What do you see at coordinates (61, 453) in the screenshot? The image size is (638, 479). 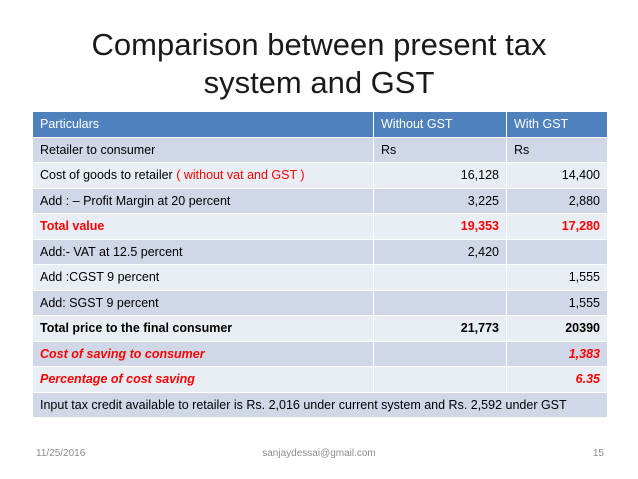 I see `footer-date: 11/25/2016` at bounding box center [61, 453].